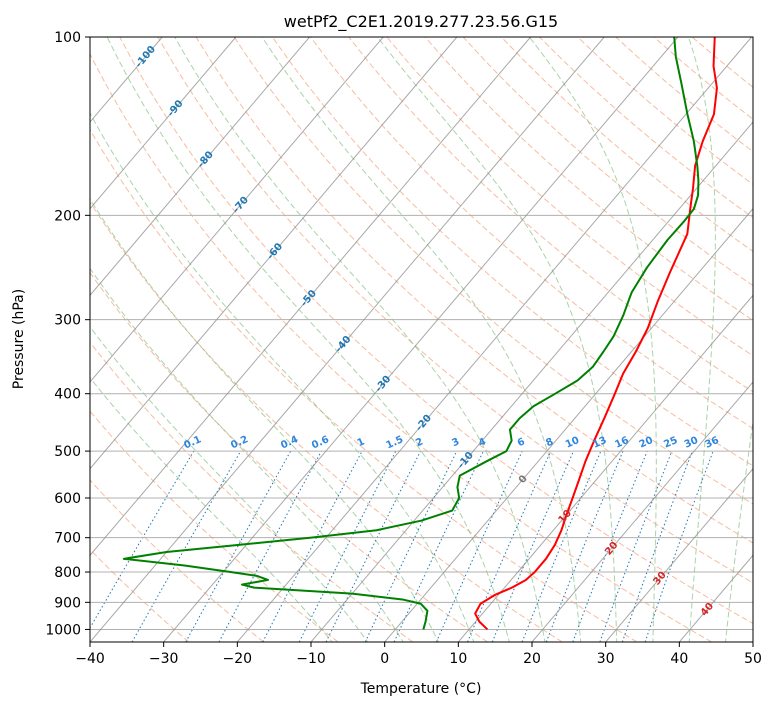 The height and width of the screenshot is (708, 775). What do you see at coordinates (455, 442) in the screenshot?
I see `mixing-ratio-label: 3` at bounding box center [455, 442].